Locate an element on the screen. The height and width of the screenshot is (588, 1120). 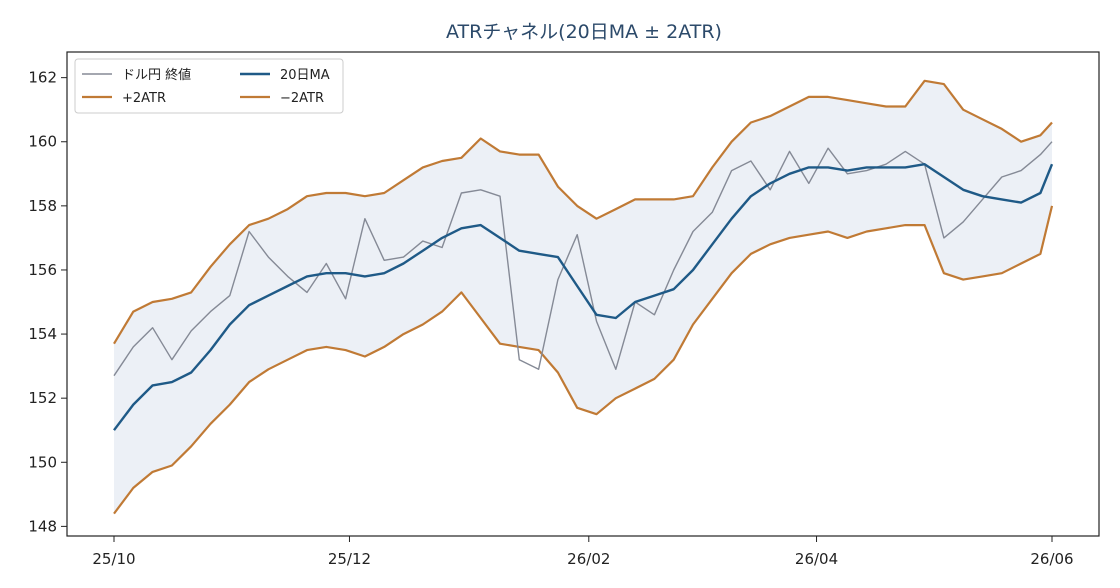
legend-label-3: −2ATR is located at coordinates (302, 98).